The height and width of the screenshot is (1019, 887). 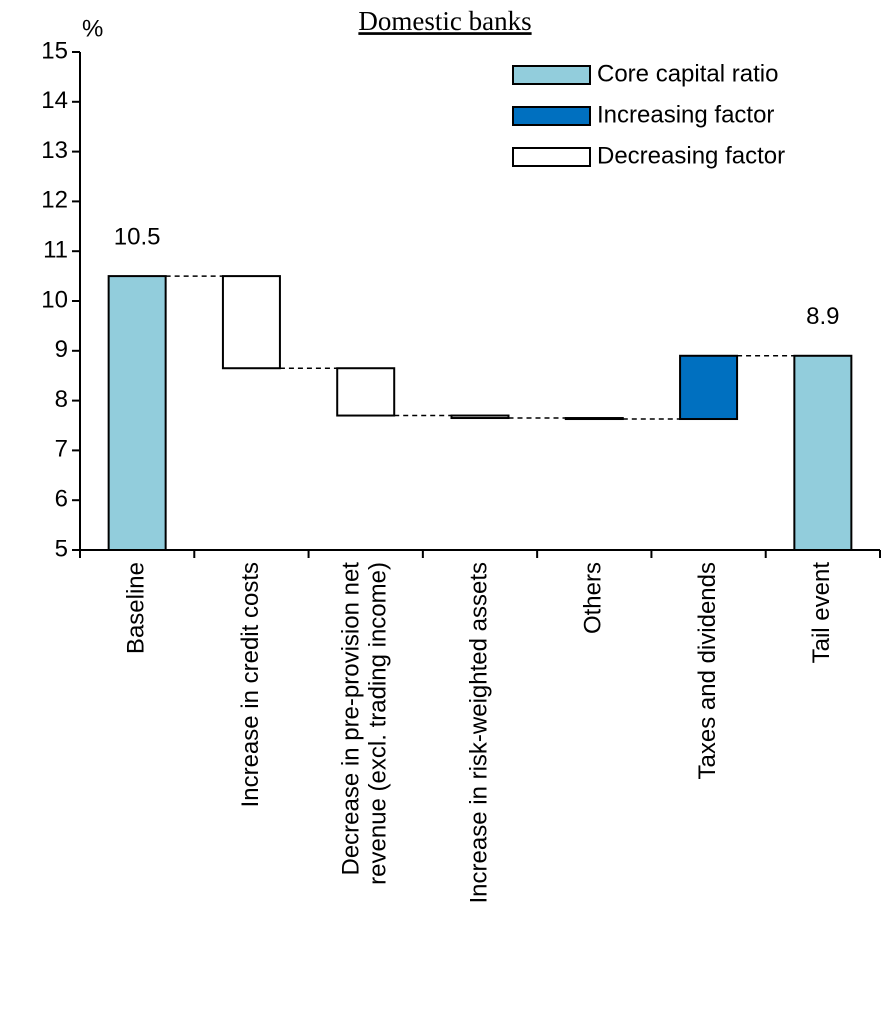 What do you see at coordinates (135, 608) in the screenshot?
I see `x-tick-label: Baseline` at bounding box center [135, 608].